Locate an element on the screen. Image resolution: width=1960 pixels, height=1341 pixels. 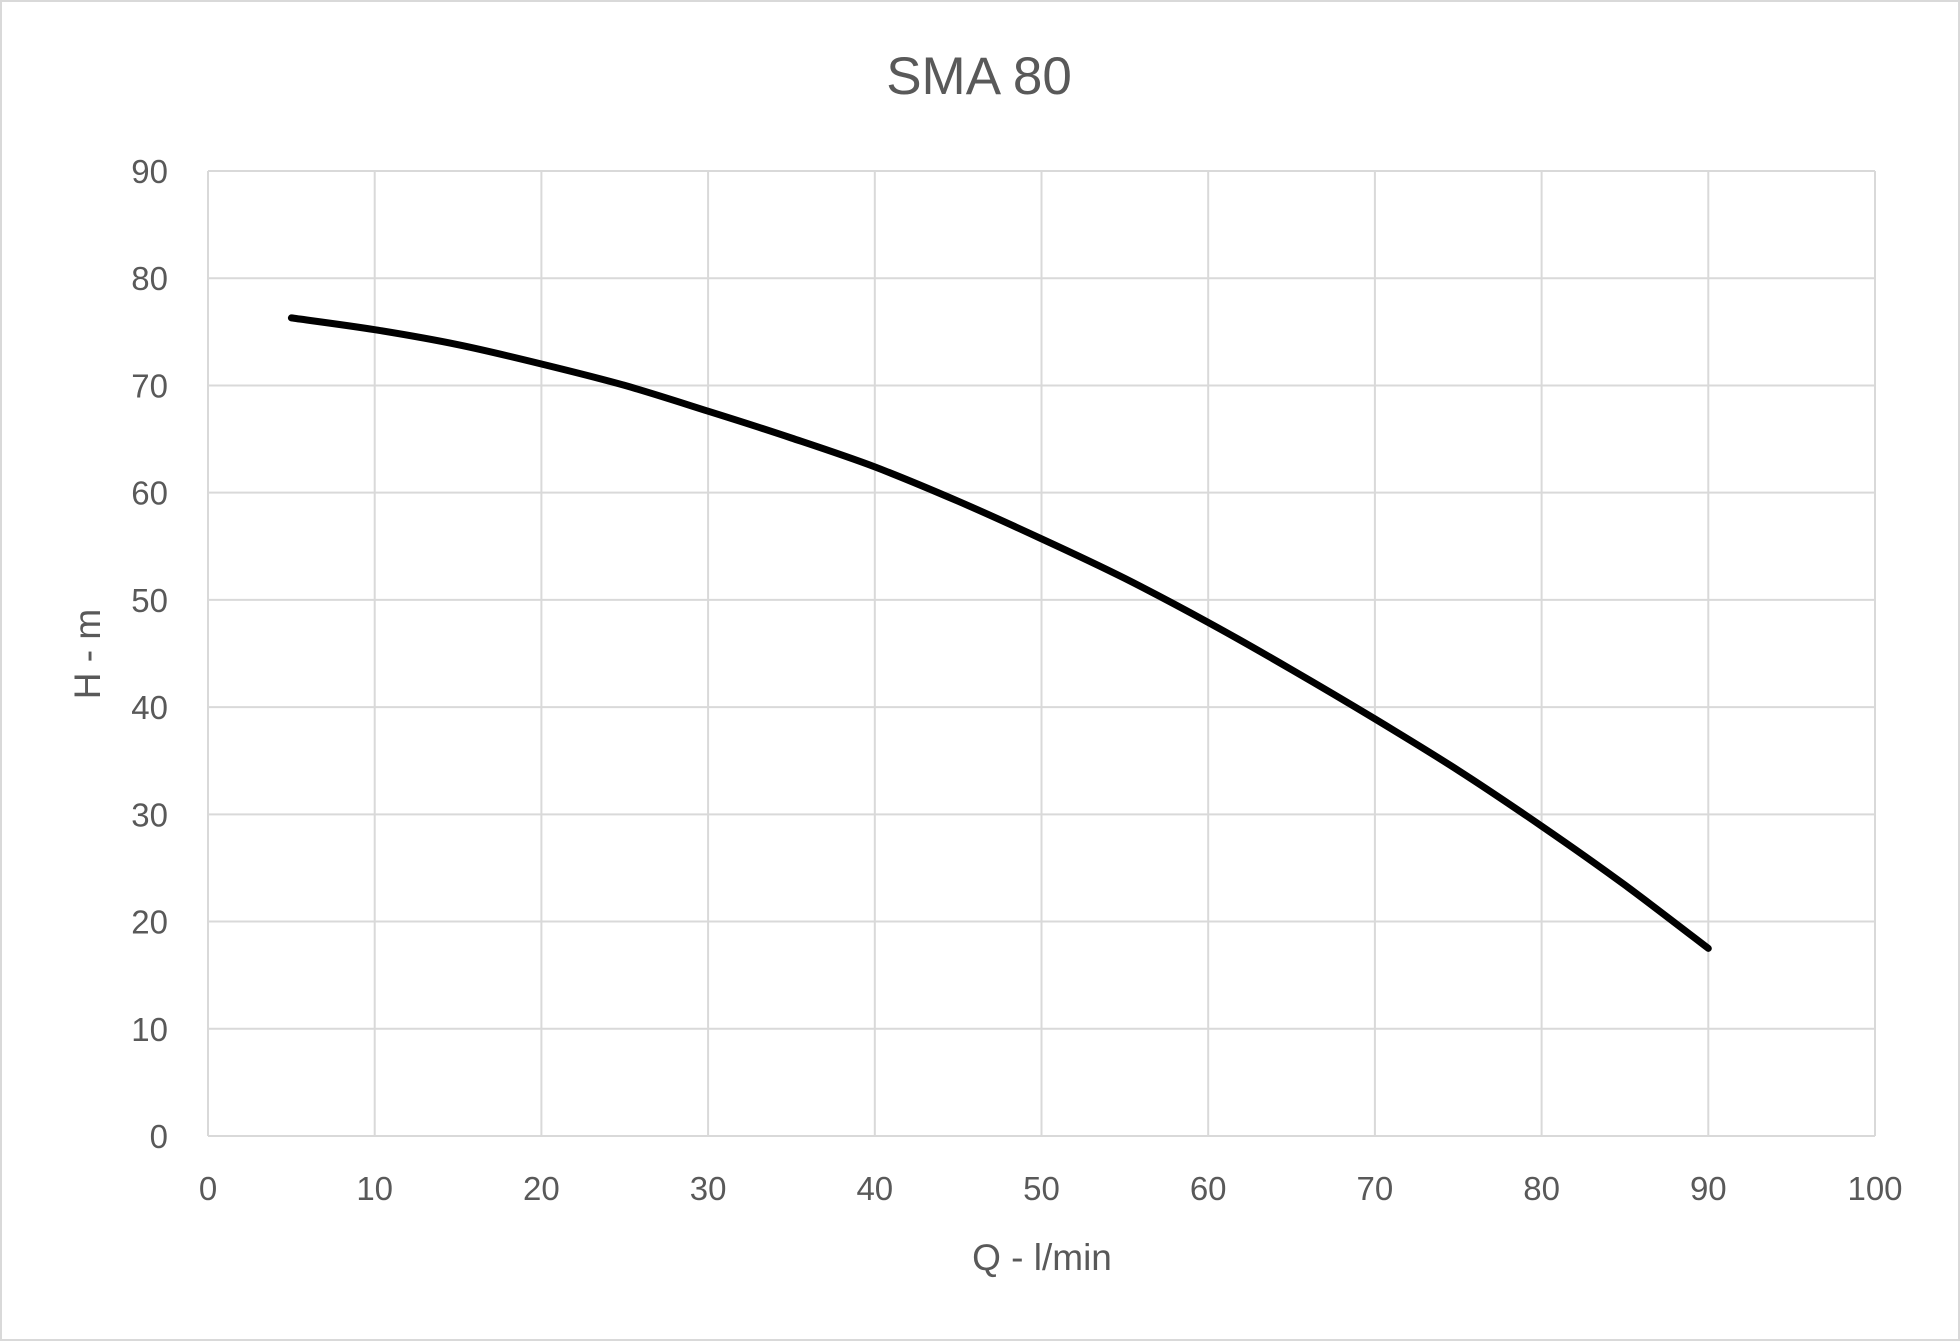
x-tick-label: 20 is located at coordinates (541, 1188).